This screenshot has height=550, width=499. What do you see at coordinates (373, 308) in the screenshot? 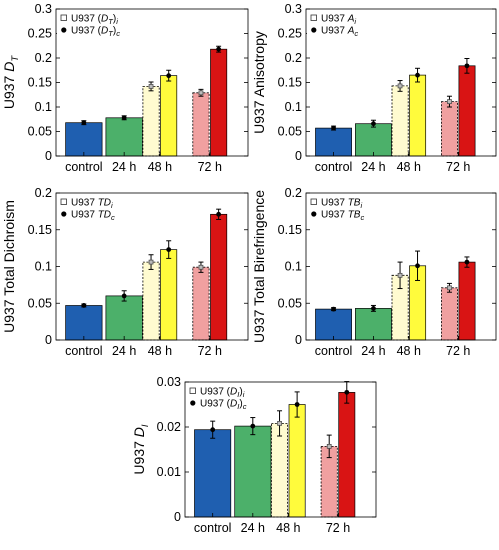
I see `error-bar-h24` at bounding box center [373, 308].